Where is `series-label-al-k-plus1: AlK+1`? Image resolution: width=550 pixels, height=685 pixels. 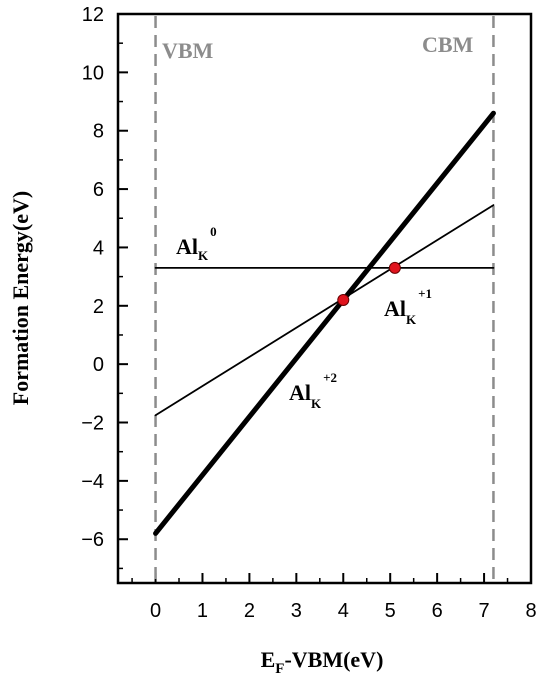 series-label-al-k-plus1: AlK+1 is located at coordinates (408, 306).